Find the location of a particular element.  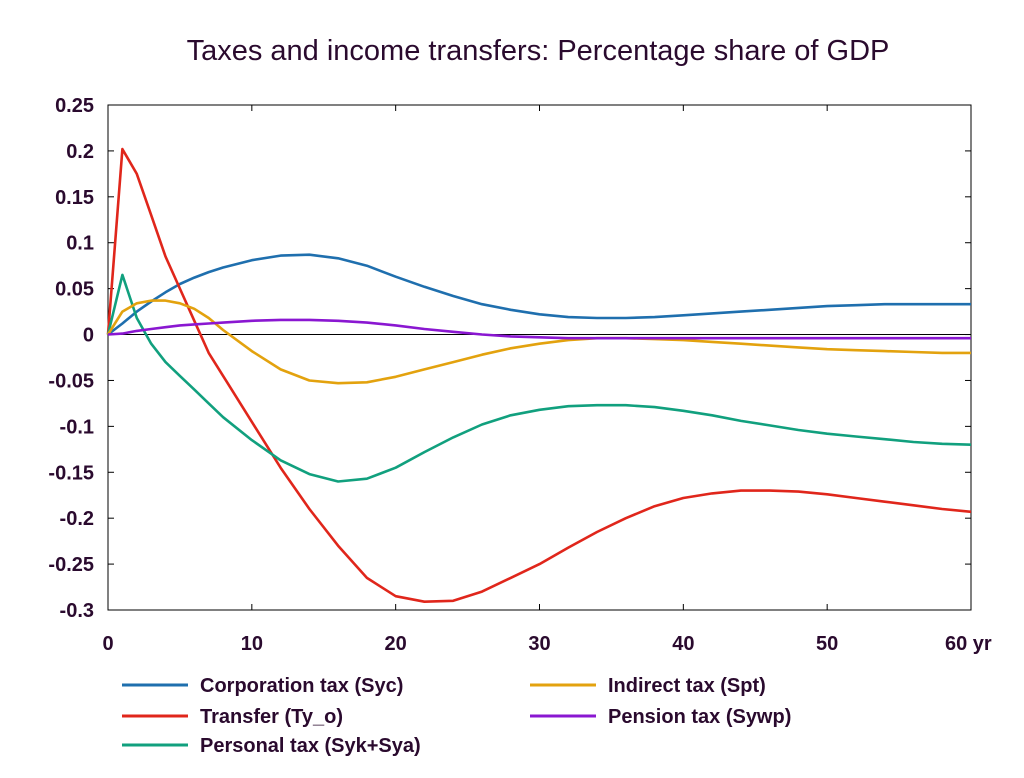

legend-label-1: Transfer (Ty_o) is located at coordinates (271, 717).